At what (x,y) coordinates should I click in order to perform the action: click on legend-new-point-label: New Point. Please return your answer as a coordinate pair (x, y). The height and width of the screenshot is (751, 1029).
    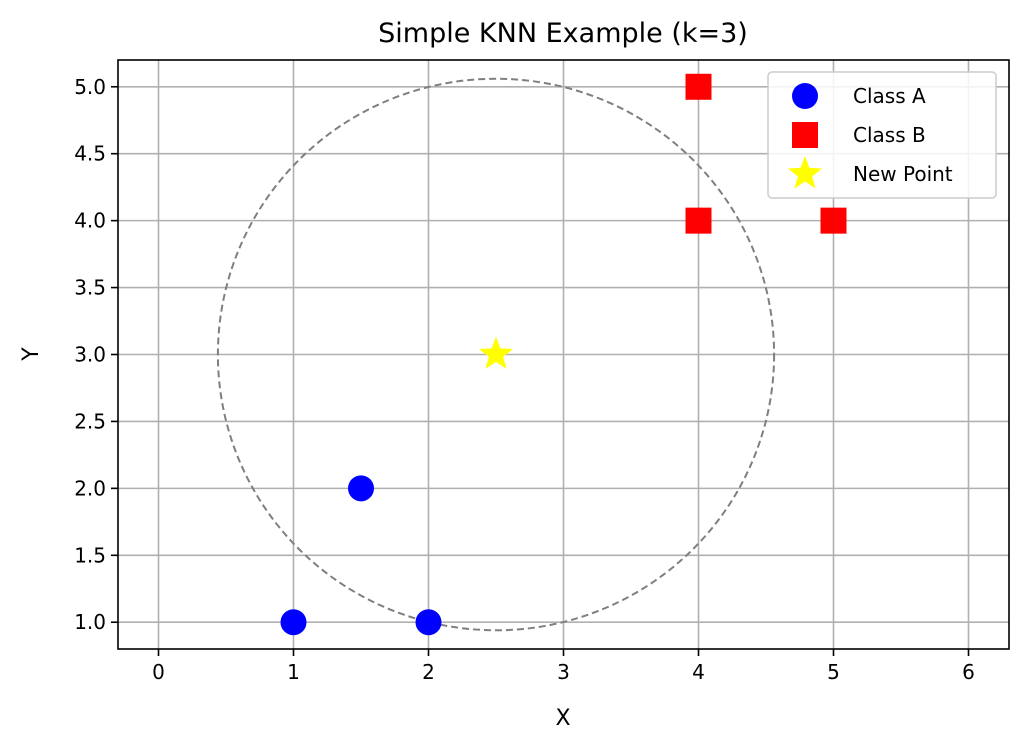
    Looking at the image, I should click on (903, 174).